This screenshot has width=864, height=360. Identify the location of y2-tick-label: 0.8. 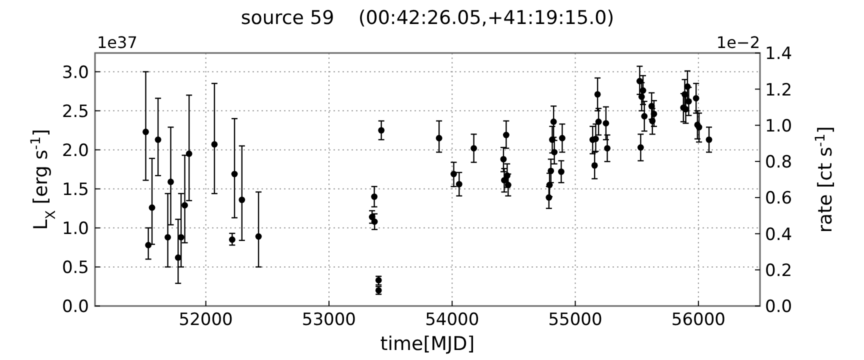
(778, 162).